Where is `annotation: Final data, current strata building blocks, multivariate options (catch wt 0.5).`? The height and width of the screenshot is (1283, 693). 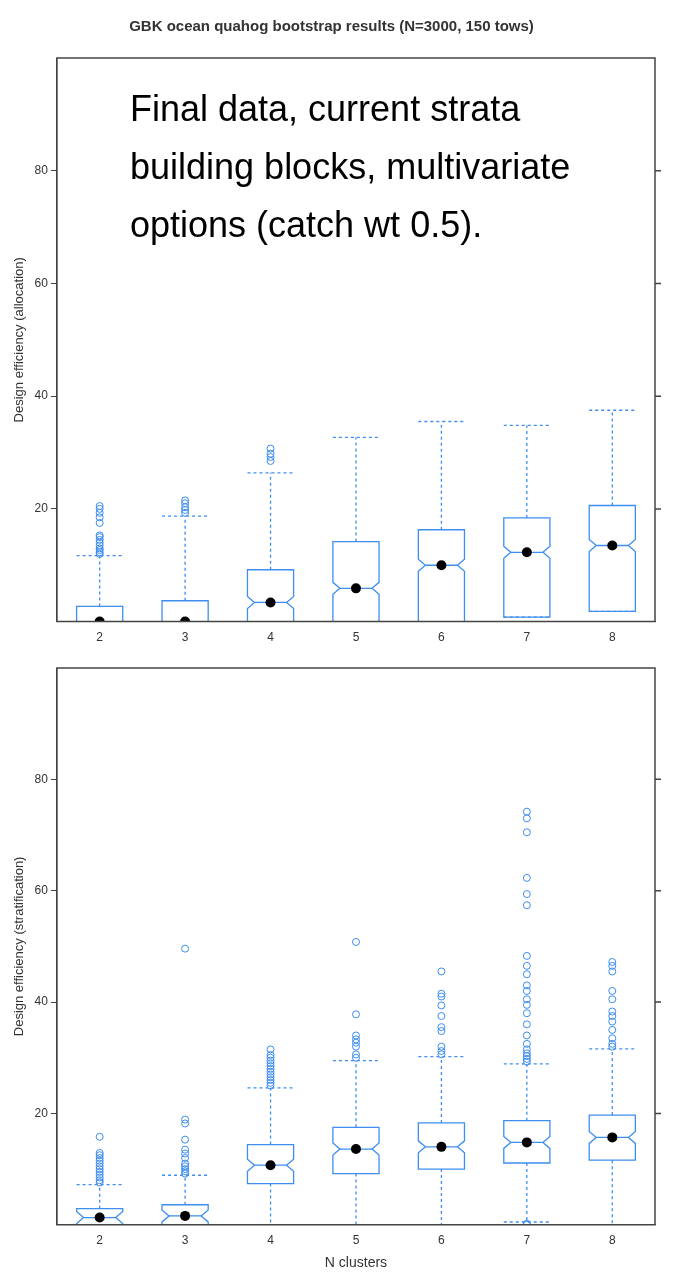 annotation: Final data, current strata building blocks, multivariate options (catch wt 0.5). is located at coordinates (351, 167).